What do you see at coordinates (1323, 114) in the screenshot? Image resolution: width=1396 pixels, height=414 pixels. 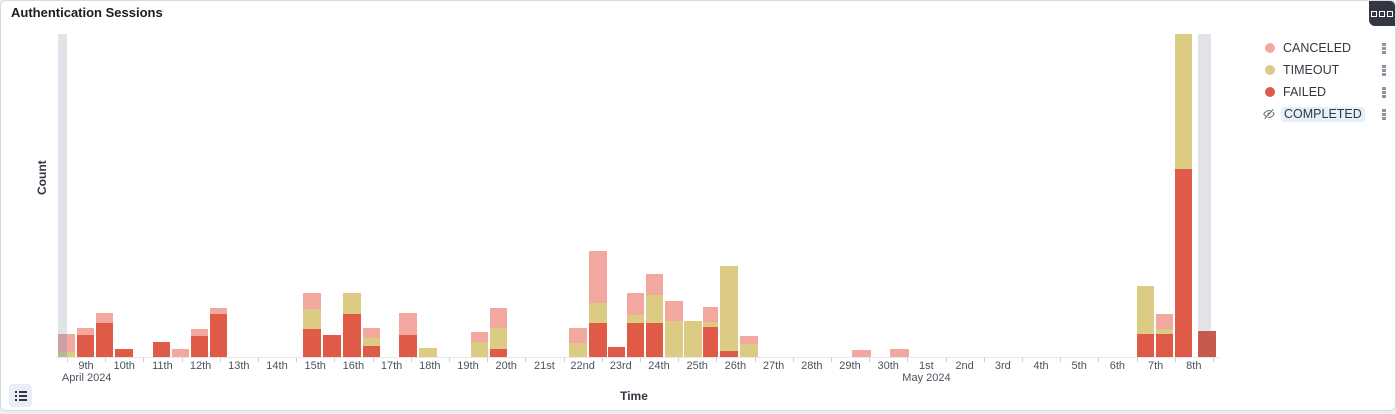 I see `legend-item-completed: COMPLETED` at bounding box center [1323, 114].